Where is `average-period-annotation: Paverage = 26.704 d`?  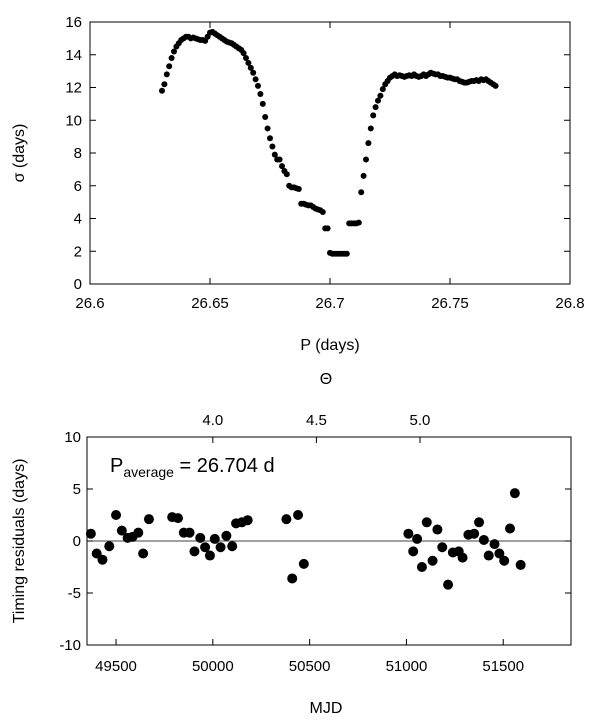 average-period-annotation: Paverage = 26.704 d is located at coordinates (192, 467).